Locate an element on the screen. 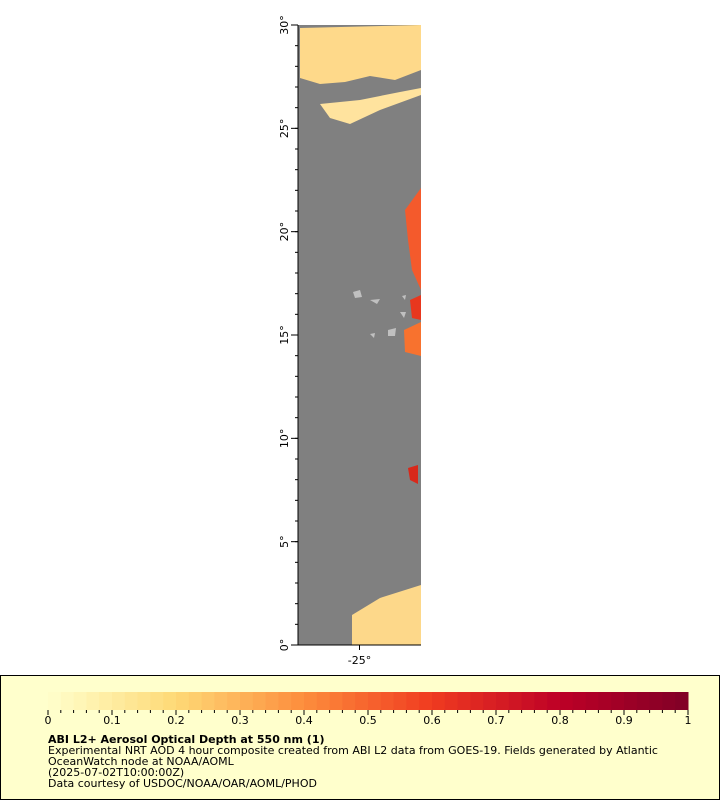 The image size is (720, 804). map is located at coordinates (359, 335).